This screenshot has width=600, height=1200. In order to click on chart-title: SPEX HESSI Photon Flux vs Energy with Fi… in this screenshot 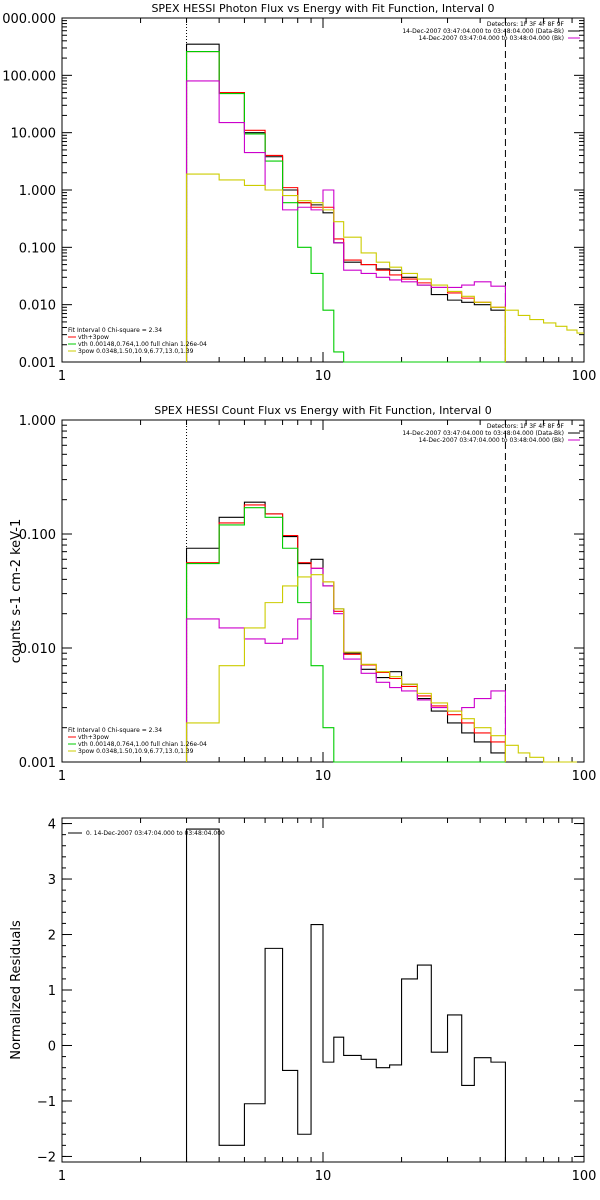, I will do `click(322, 8)`.